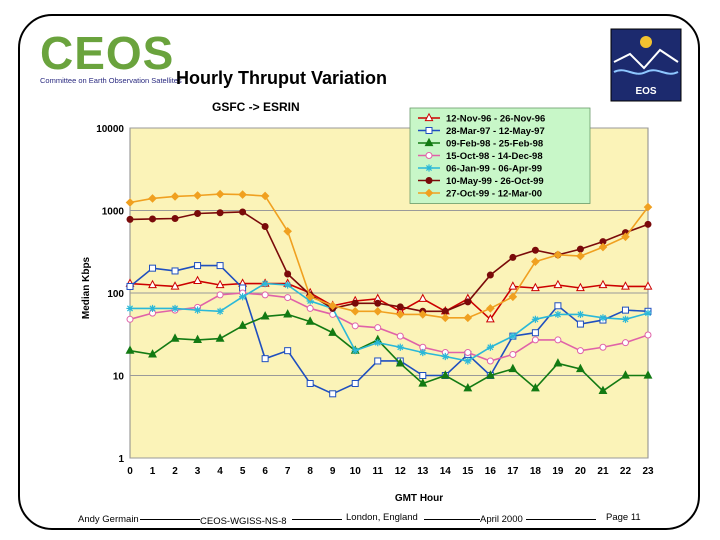 The width and height of the screenshot is (720, 540). What do you see at coordinates (423, 471) in the screenshot?
I see `x-tick-label: 13` at bounding box center [423, 471].